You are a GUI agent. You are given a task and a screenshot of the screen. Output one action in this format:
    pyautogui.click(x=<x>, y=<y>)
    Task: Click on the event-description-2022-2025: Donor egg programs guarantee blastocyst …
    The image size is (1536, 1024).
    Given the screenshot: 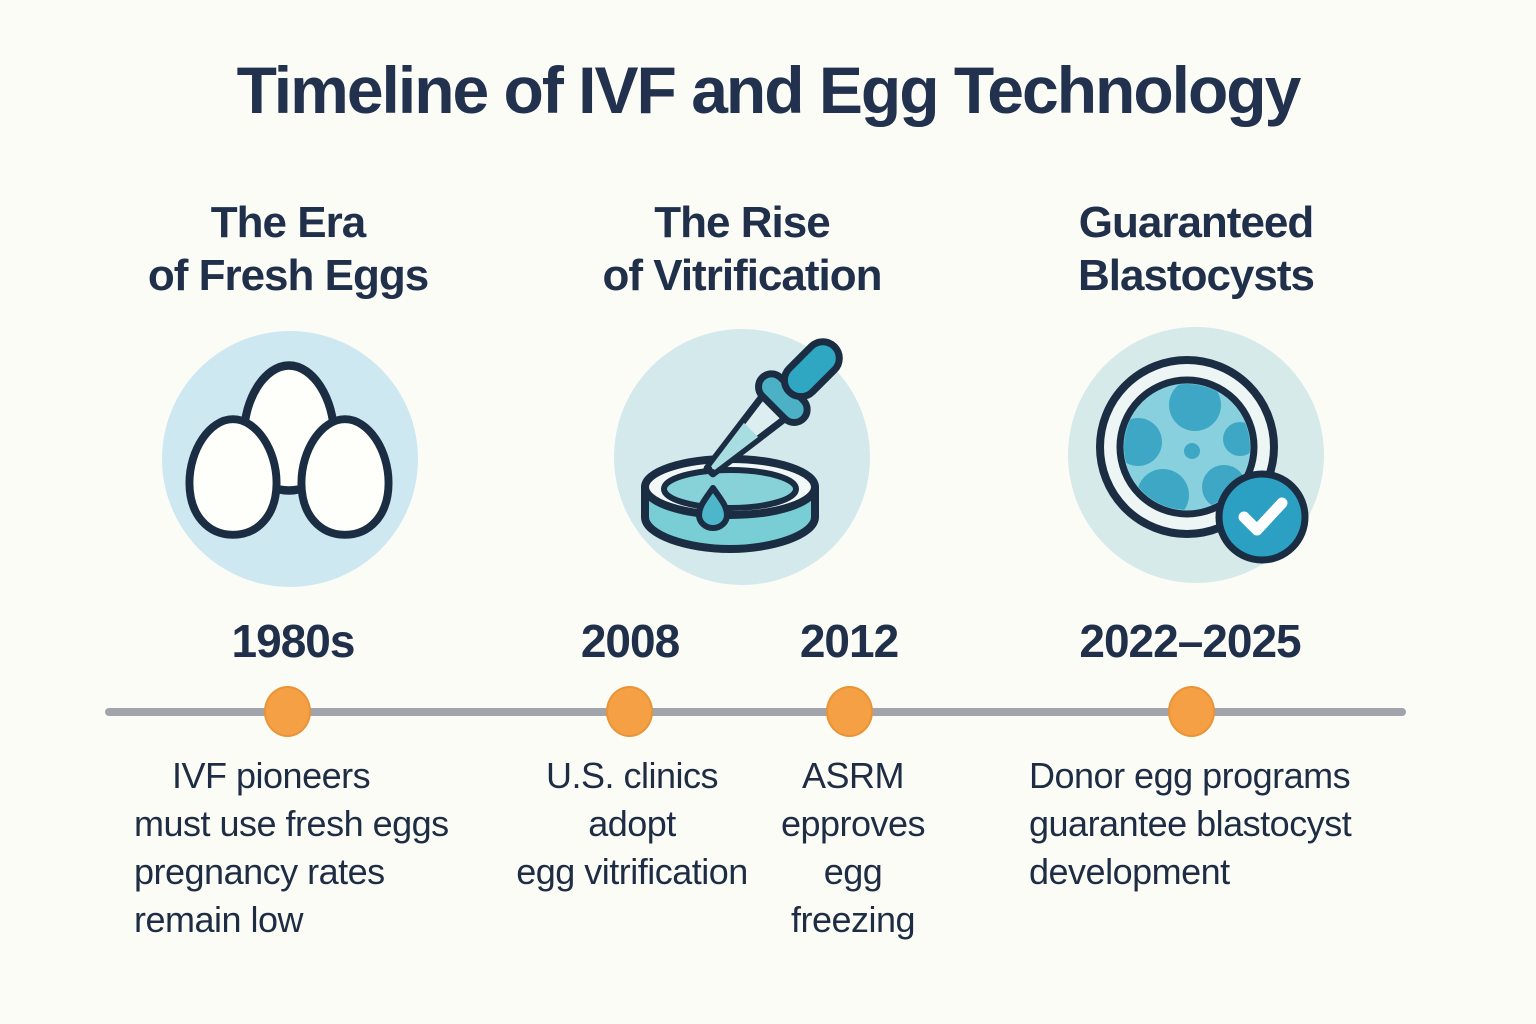 What is the action you would take?
    pyautogui.click(x=1190, y=824)
    